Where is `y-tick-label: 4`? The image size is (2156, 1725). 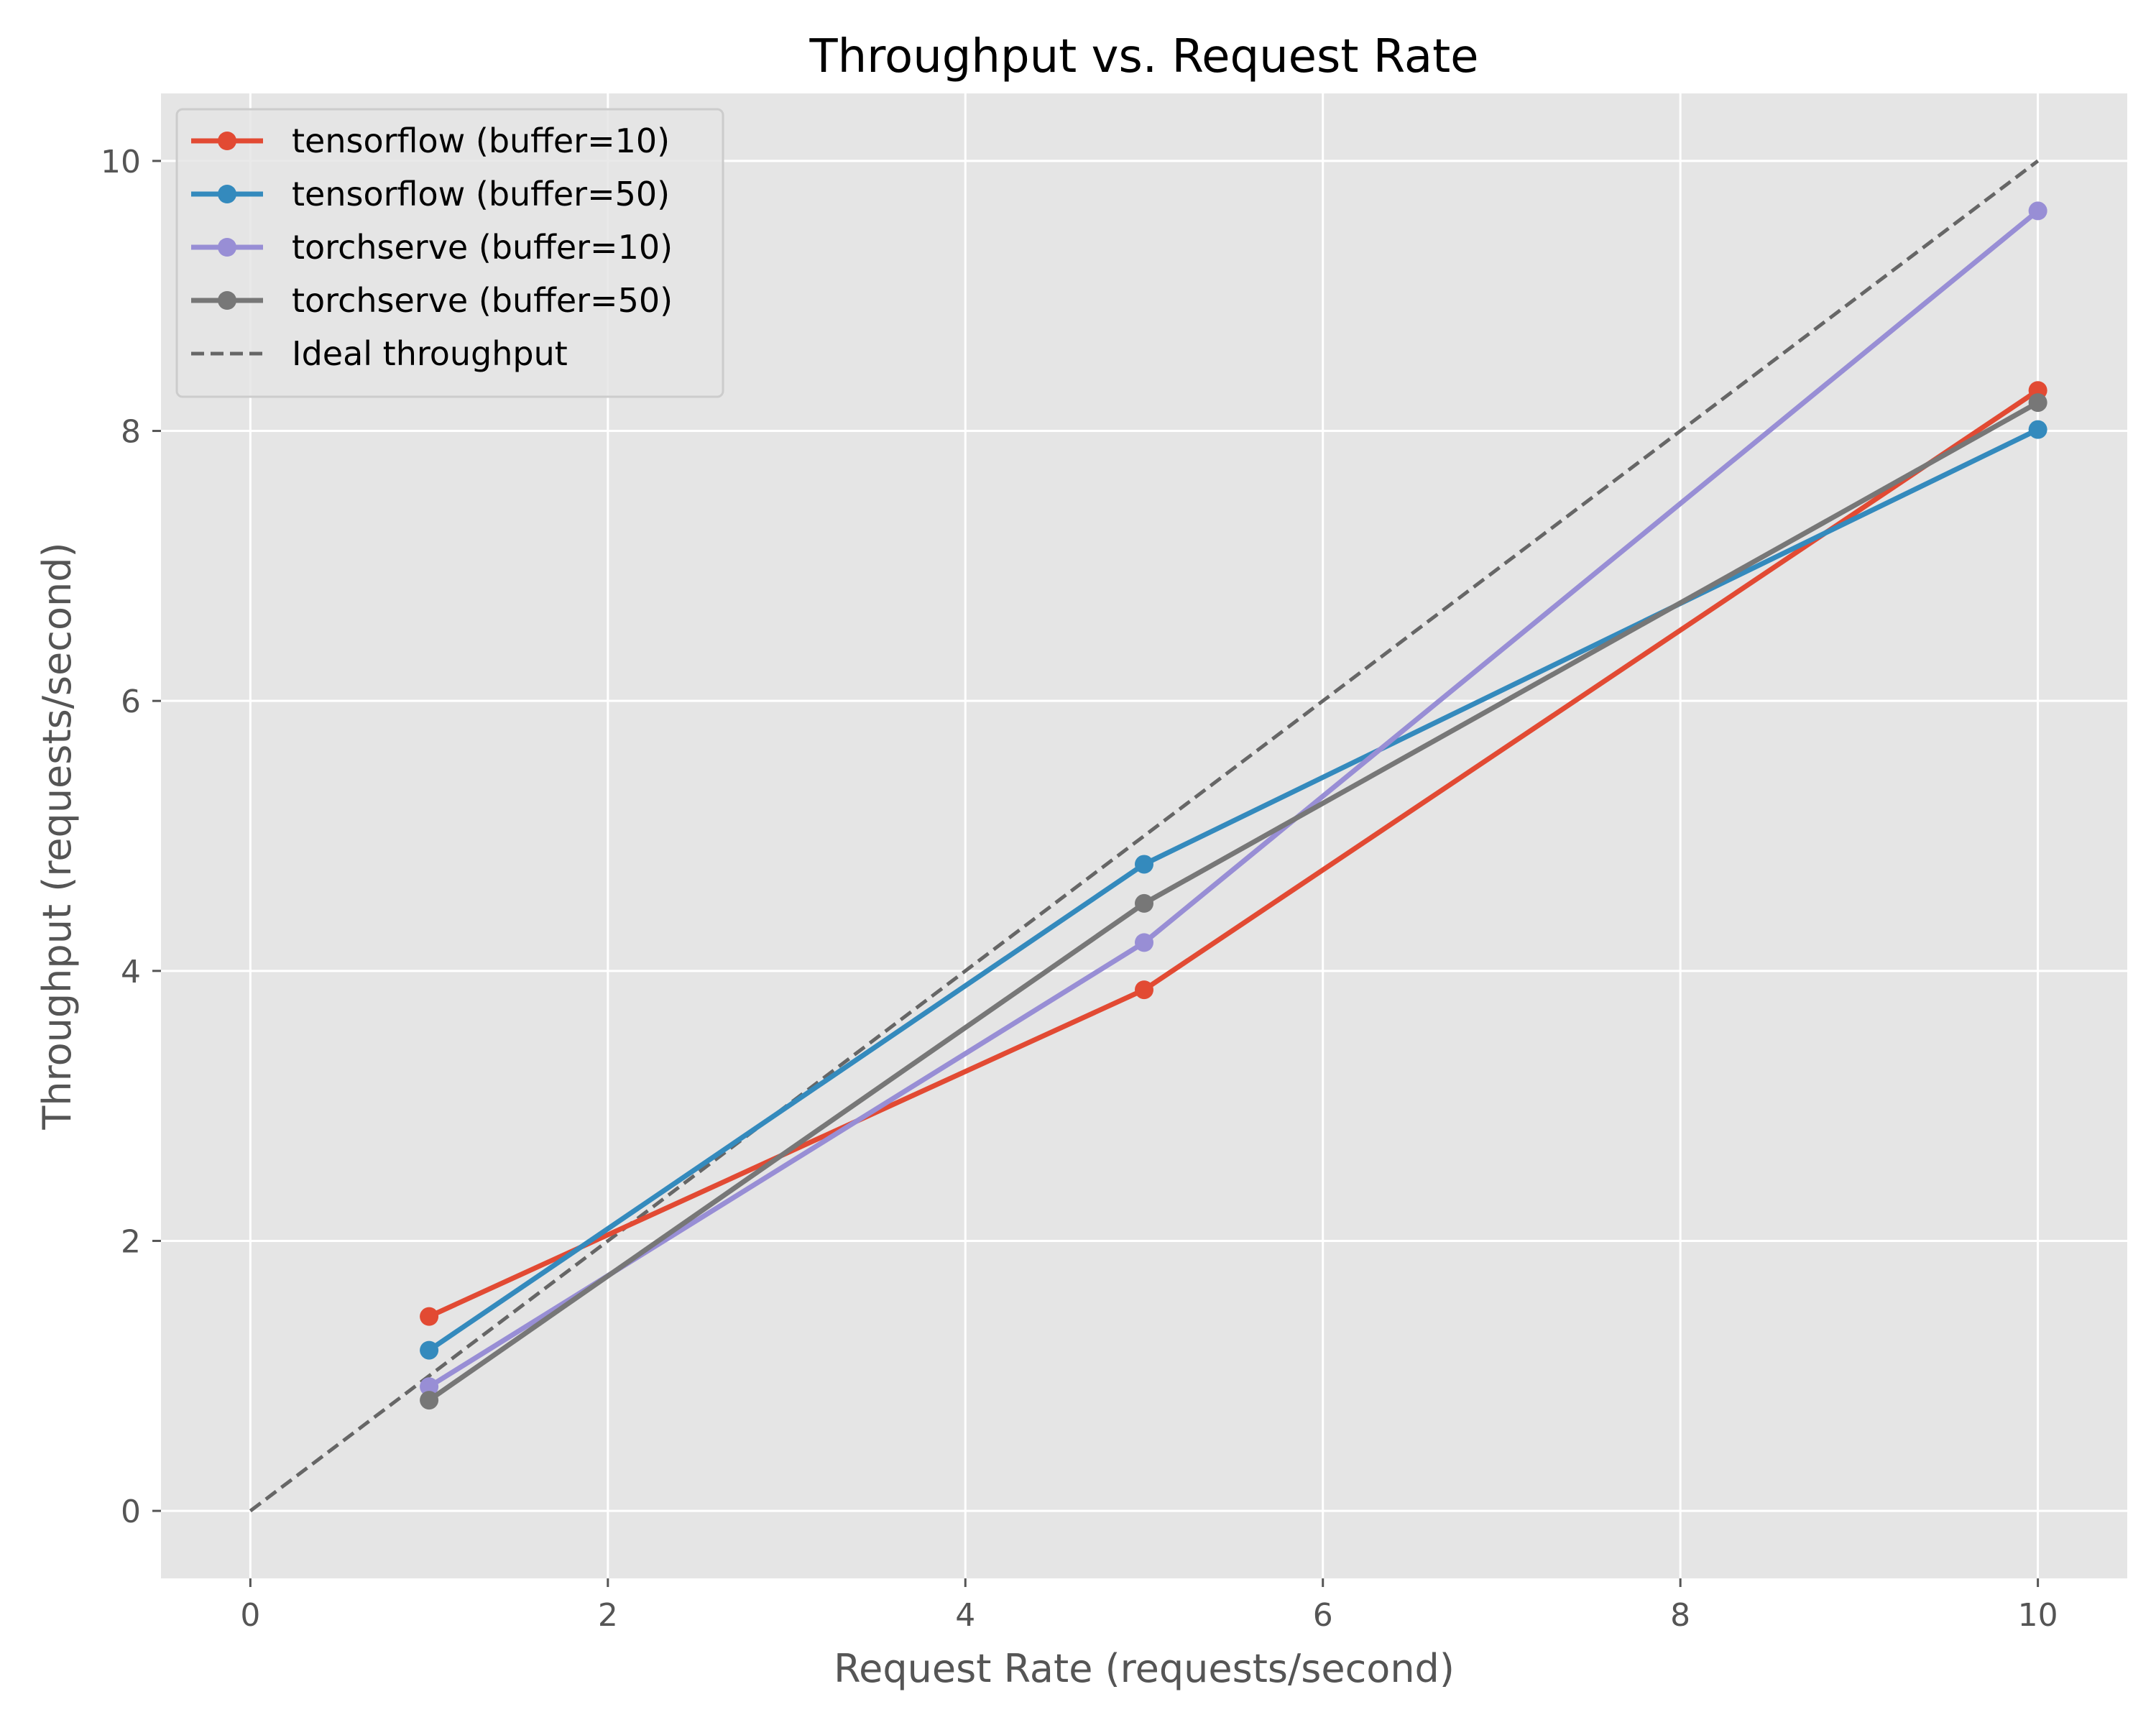
y-tick-label: 4 is located at coordinates (131, 972).